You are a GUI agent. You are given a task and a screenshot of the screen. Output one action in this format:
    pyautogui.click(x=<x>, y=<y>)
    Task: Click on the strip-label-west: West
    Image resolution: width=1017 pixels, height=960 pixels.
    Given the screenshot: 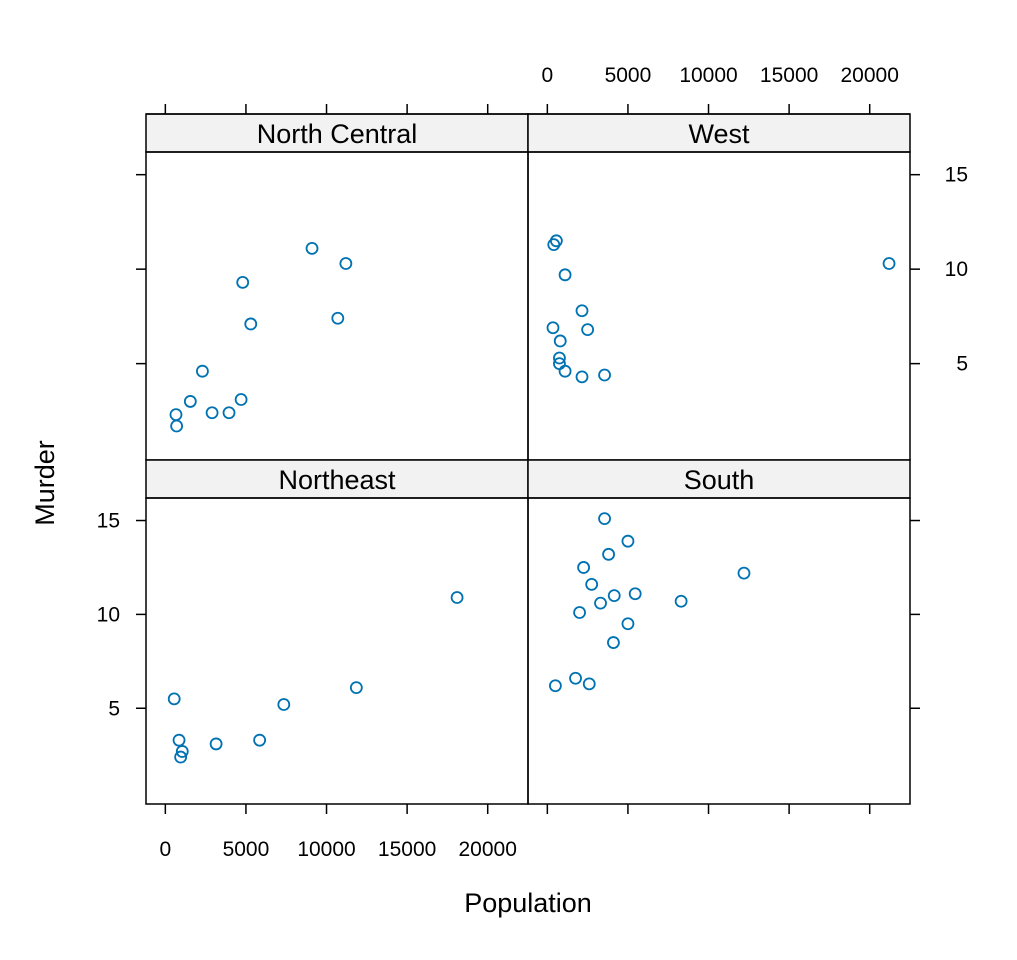 What is the action you would take?
    pyautogui.click(x=719, y=134)
    